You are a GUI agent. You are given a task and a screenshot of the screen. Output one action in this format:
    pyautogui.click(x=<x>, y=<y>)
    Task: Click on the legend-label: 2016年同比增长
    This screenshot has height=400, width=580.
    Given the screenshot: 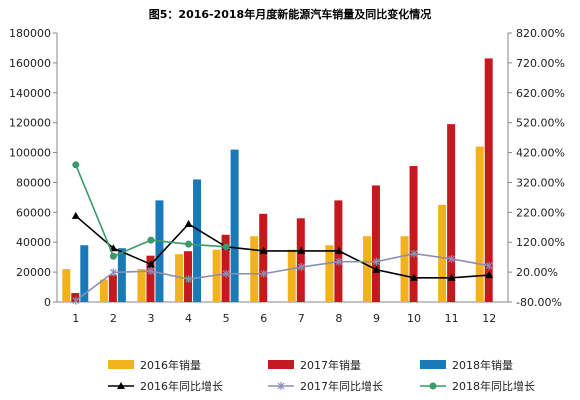 What is the action you would take?
    pyautogui.click(x=181, y=386)
    